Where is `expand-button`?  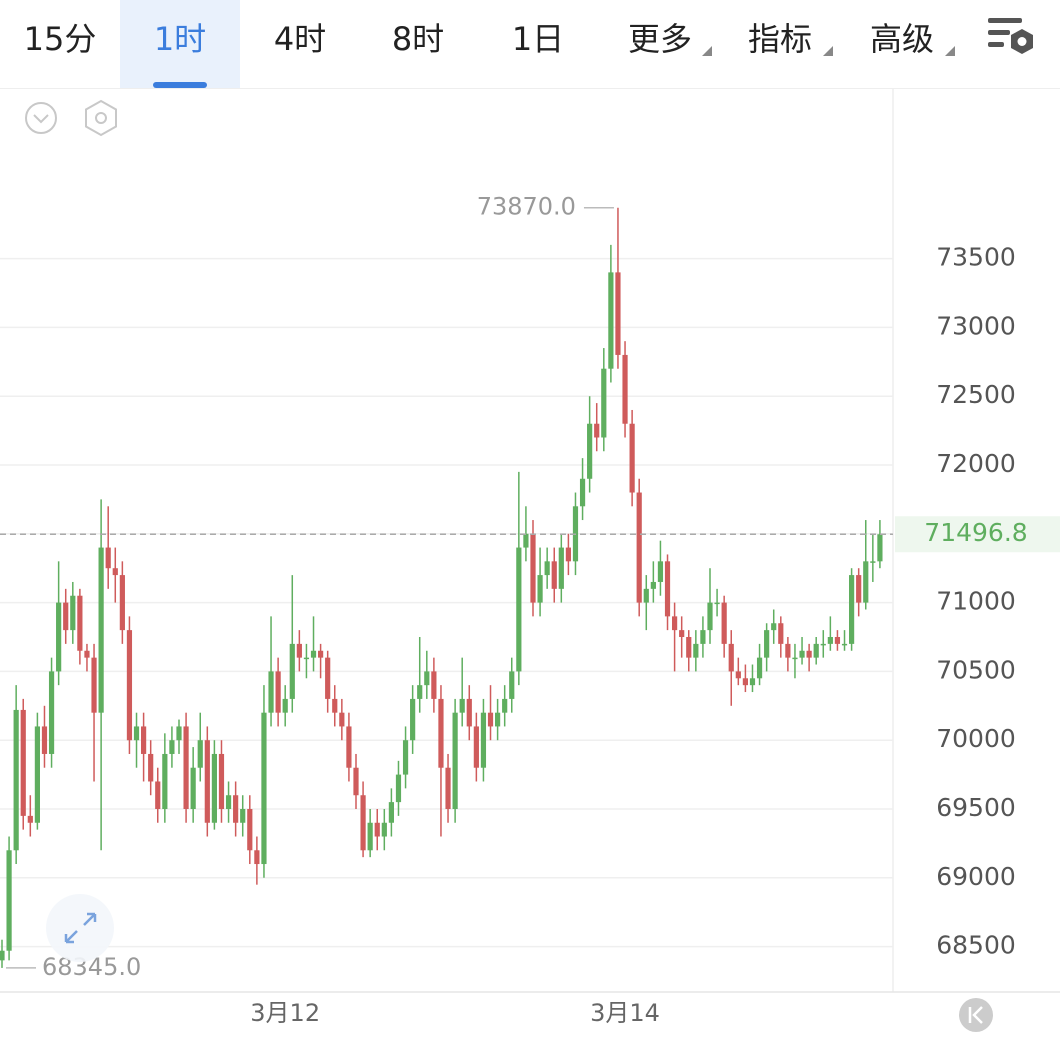 expand-button is located at coordinates (80, 928).